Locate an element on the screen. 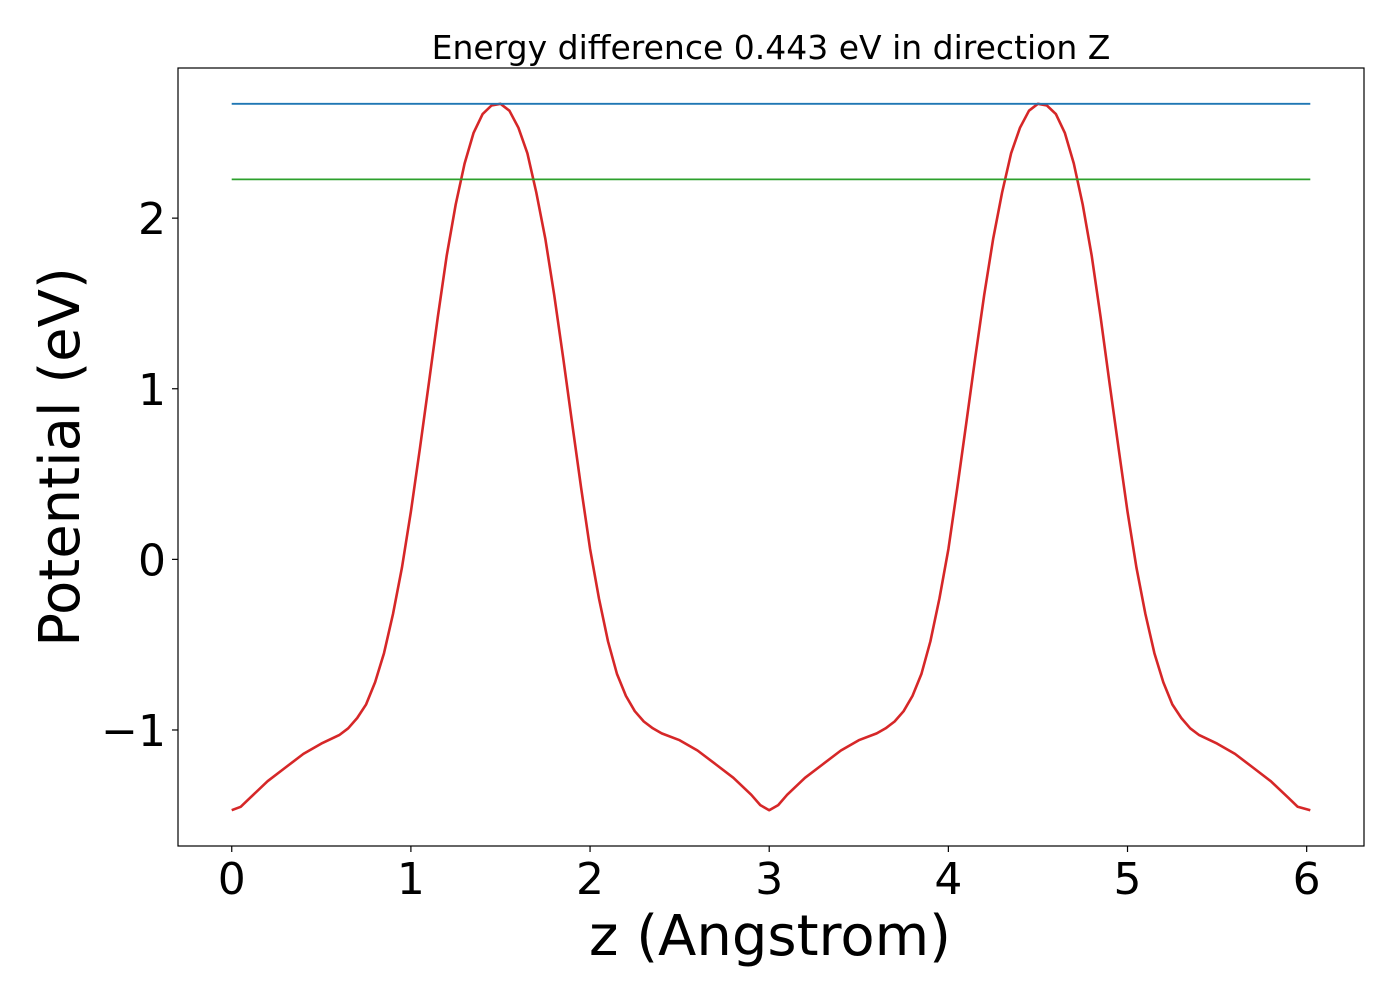 The image size is (1400, 1000). y-axis-label: Potential (eV) is located at coordinates (60, 457).